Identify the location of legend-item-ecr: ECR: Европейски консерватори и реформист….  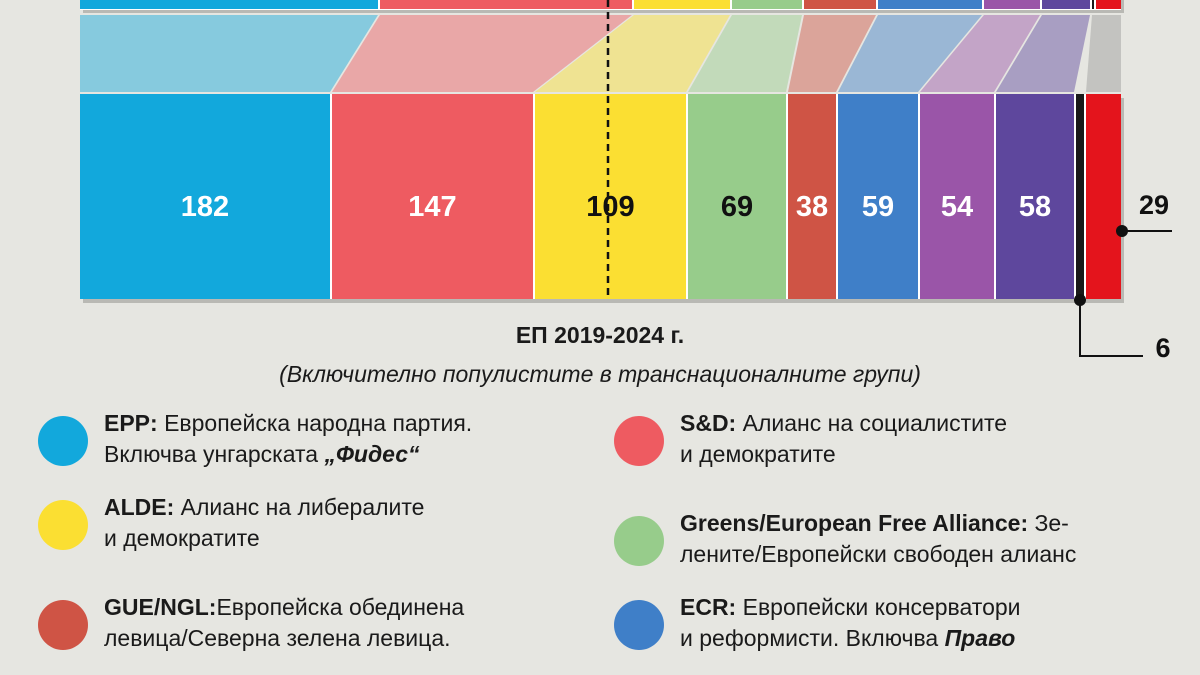
(817, 623).